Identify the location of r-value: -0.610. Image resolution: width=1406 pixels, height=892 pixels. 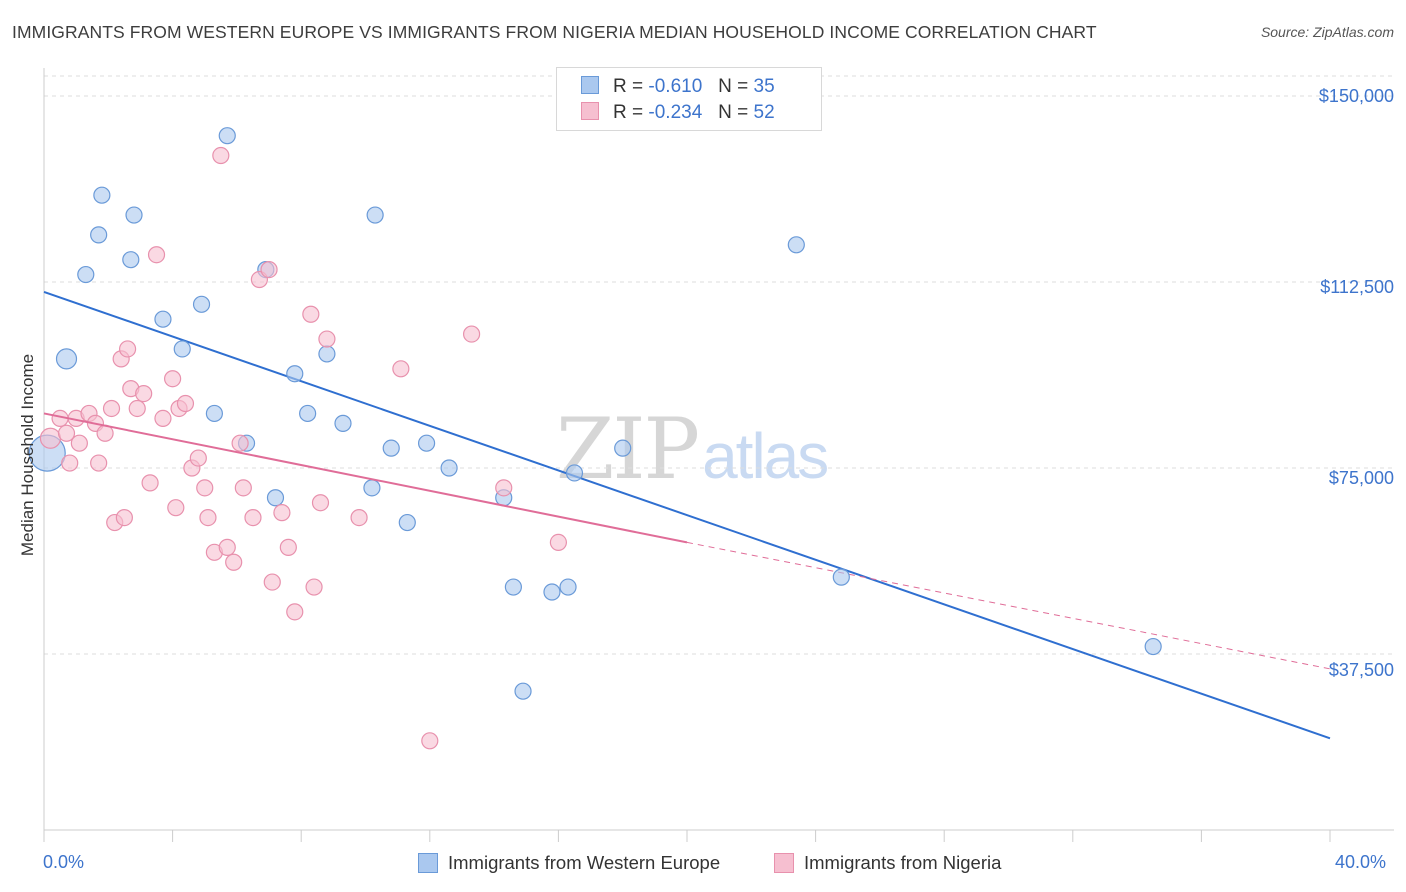
(675, 86).